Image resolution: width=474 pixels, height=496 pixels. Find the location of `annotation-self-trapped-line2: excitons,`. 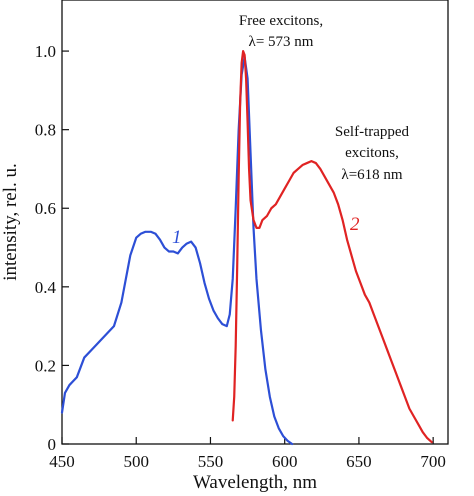

annotation-self-trapped-line2: excitons, is located at coordinates (372, 153).